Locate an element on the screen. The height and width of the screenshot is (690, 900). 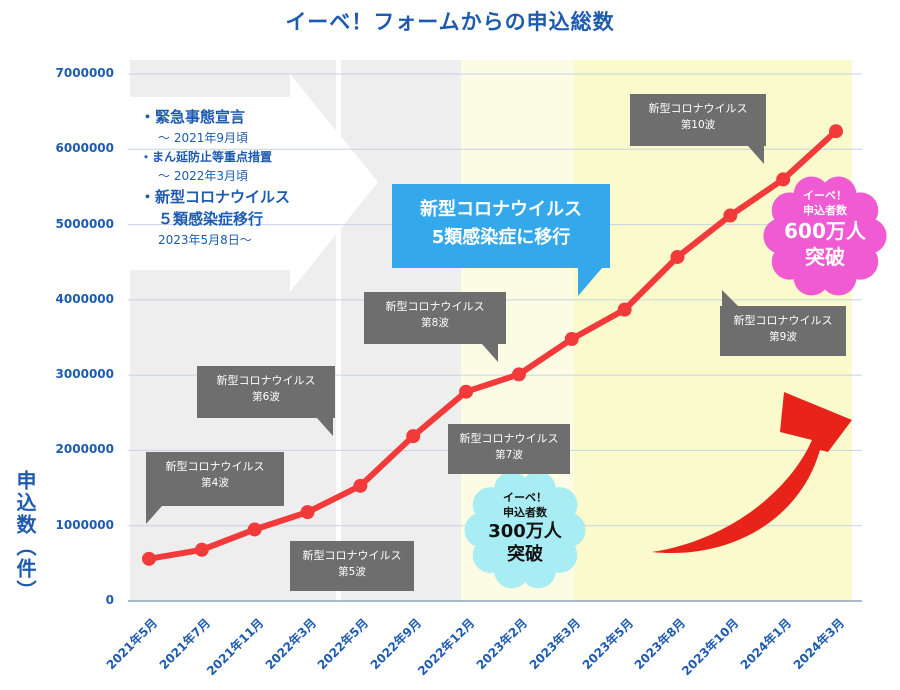
y-tick-label: 4000000 is located at coordinates (84, 298).